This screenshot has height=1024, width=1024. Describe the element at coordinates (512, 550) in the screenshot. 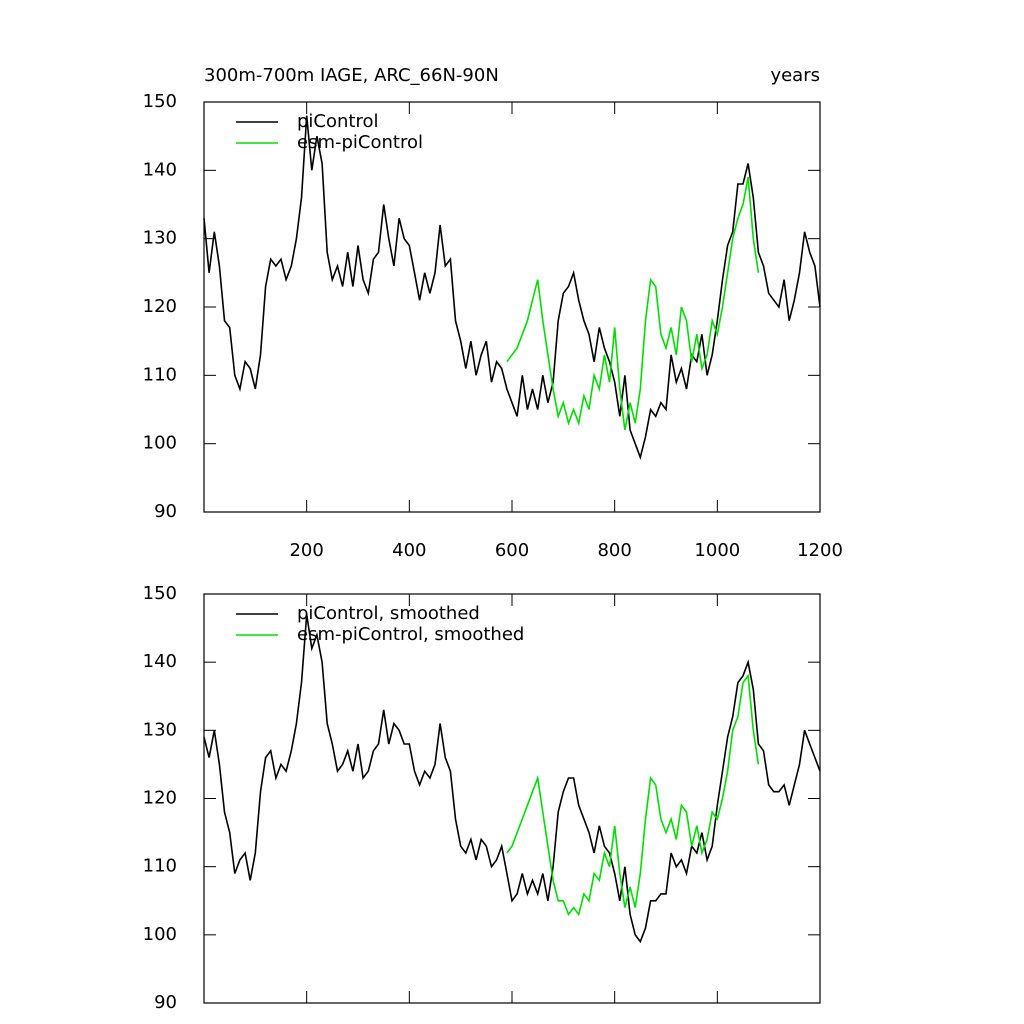

I see `x-tick-label: 600` at that location.